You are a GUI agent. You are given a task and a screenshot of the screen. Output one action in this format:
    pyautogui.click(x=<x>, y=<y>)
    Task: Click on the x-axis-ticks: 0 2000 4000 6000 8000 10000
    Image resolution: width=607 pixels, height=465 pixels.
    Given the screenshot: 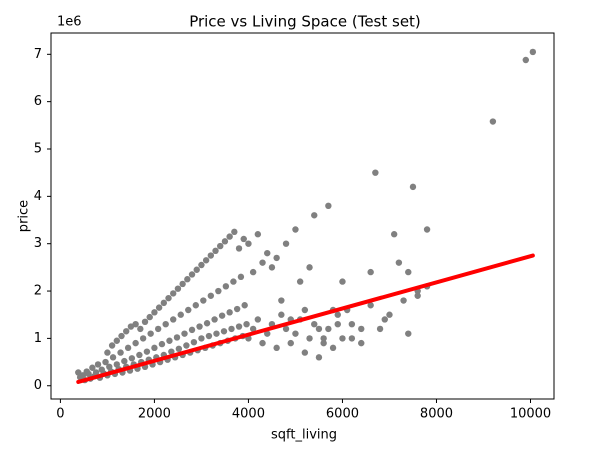 What is the action you would take?
    pyautogui.click(x=303, y=410)
    